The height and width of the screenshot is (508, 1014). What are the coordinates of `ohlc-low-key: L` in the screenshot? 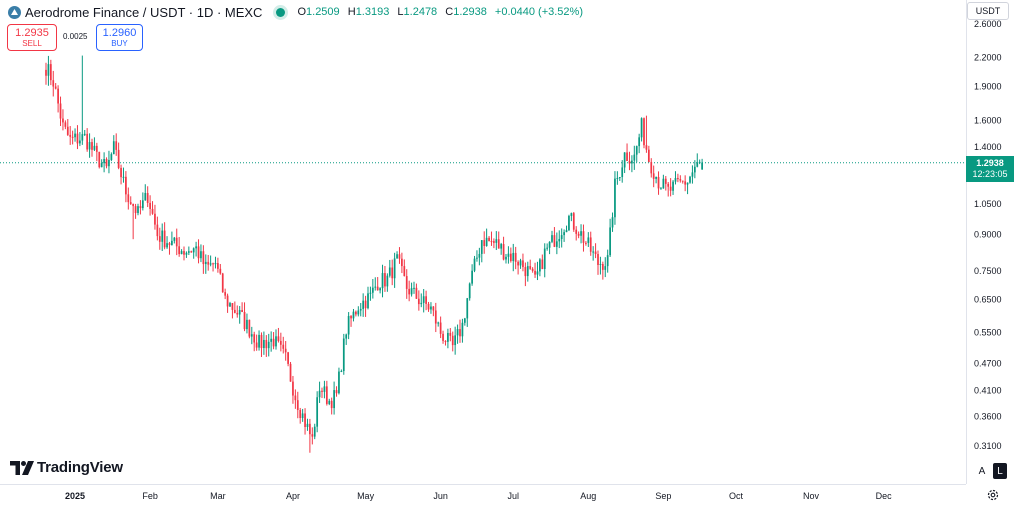 It's located at (400, 12).